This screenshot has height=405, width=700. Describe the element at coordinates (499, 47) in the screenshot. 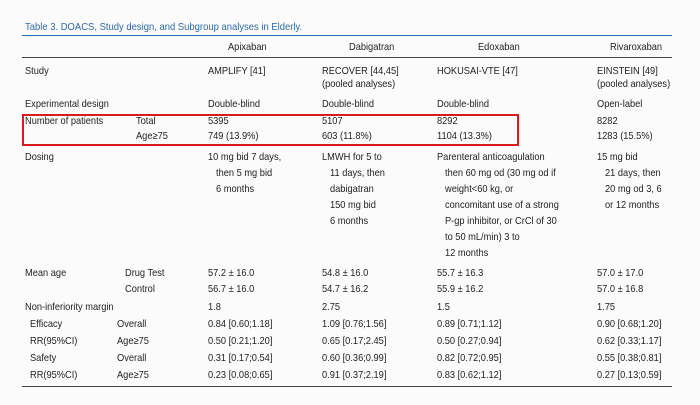

I see `header-edoxaban: Edoxaban` at that location.